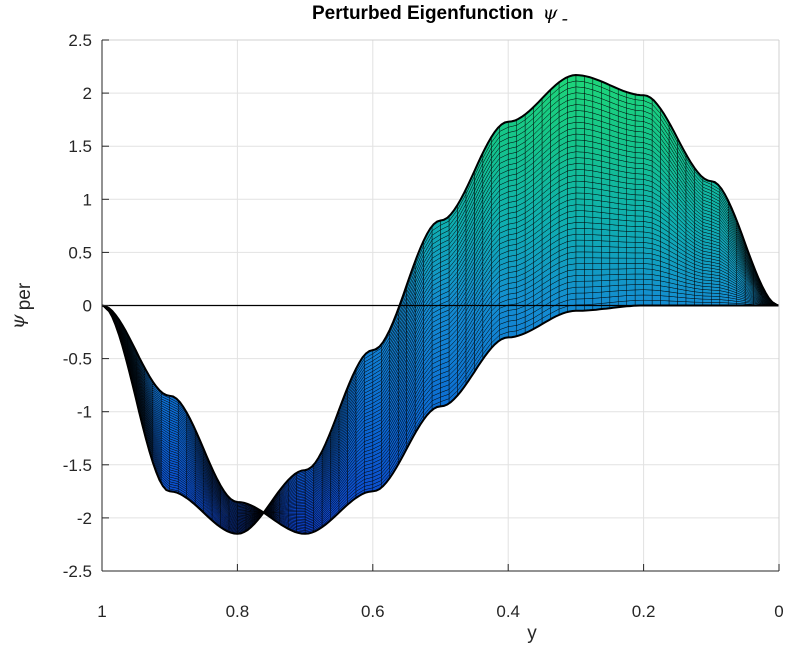 This screenshot has width=787, height=646. What do you see at coordinates (84, 518) in the screenshot?
I see `y-tick-label: -2` at bounding box center [84, 518].